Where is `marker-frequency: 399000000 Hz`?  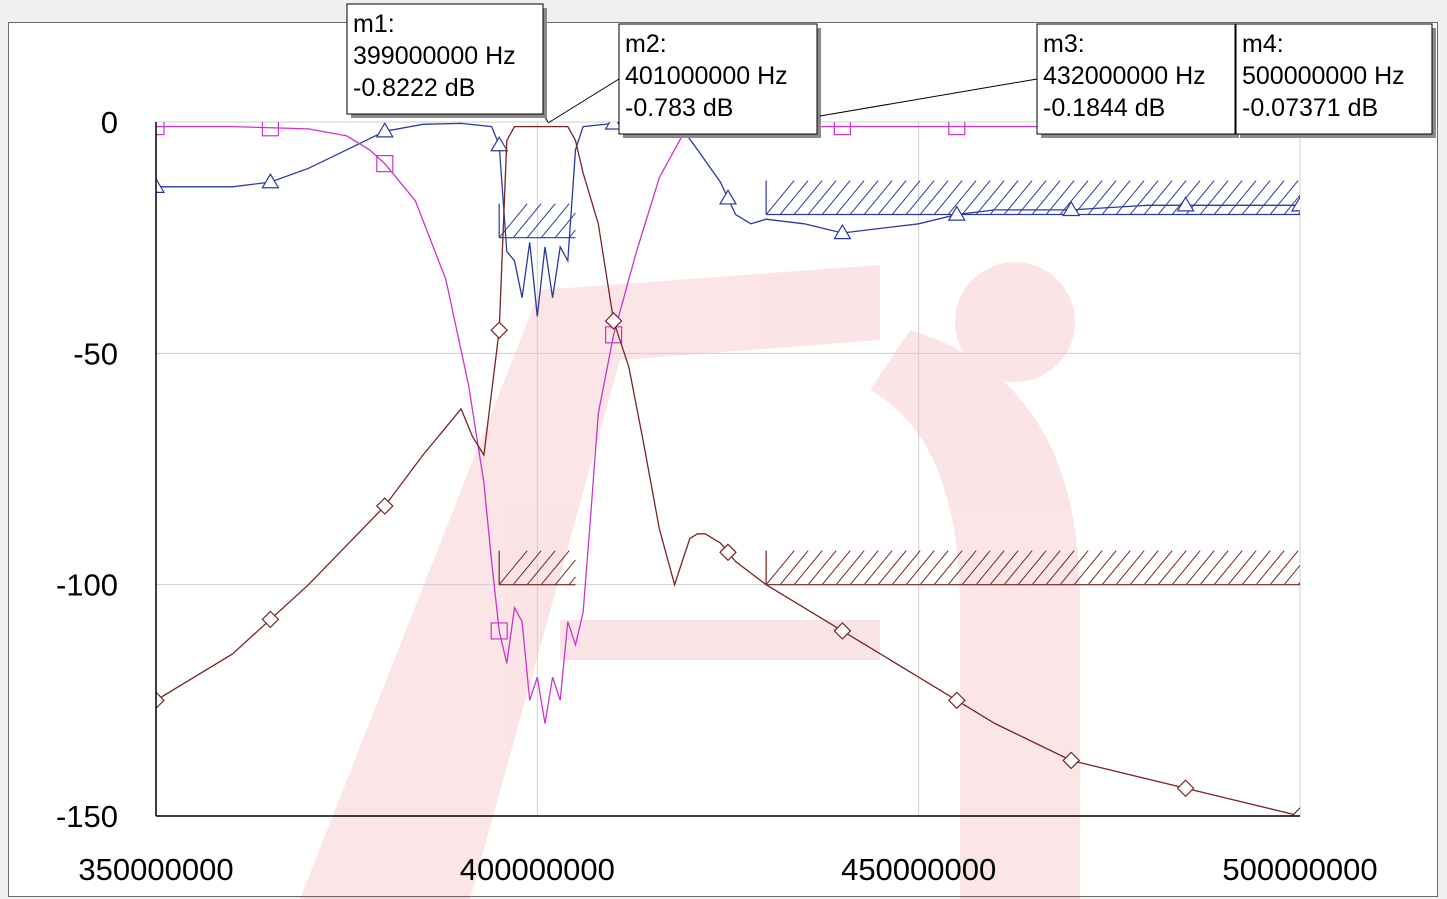
marker-frequency: 399000000 Hz is located at coordinates (434, 56).